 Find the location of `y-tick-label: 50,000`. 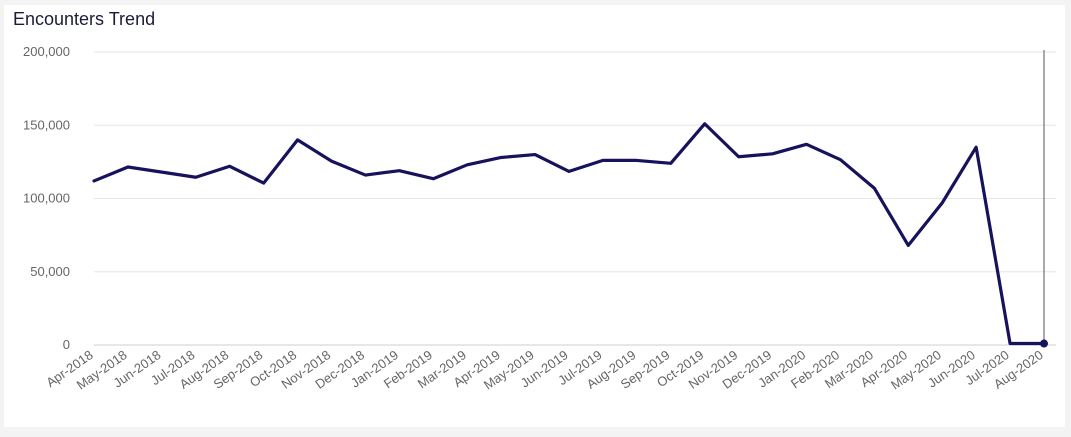

y-tick-label: 50,000 is located at coordinates (50, 271).